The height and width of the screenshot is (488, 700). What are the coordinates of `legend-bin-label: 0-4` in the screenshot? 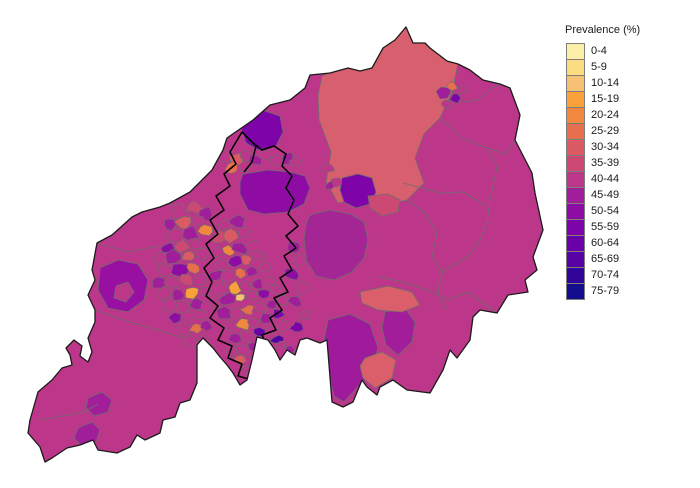 It's located at (599, 51).